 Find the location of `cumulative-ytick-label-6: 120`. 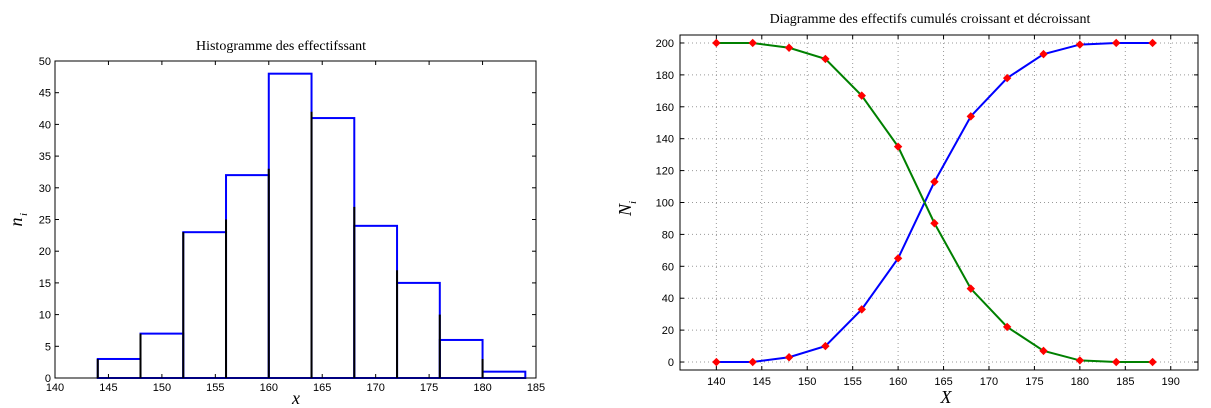

cumulative-ytick-label-6: 120 is located at coordinates (665, 172).